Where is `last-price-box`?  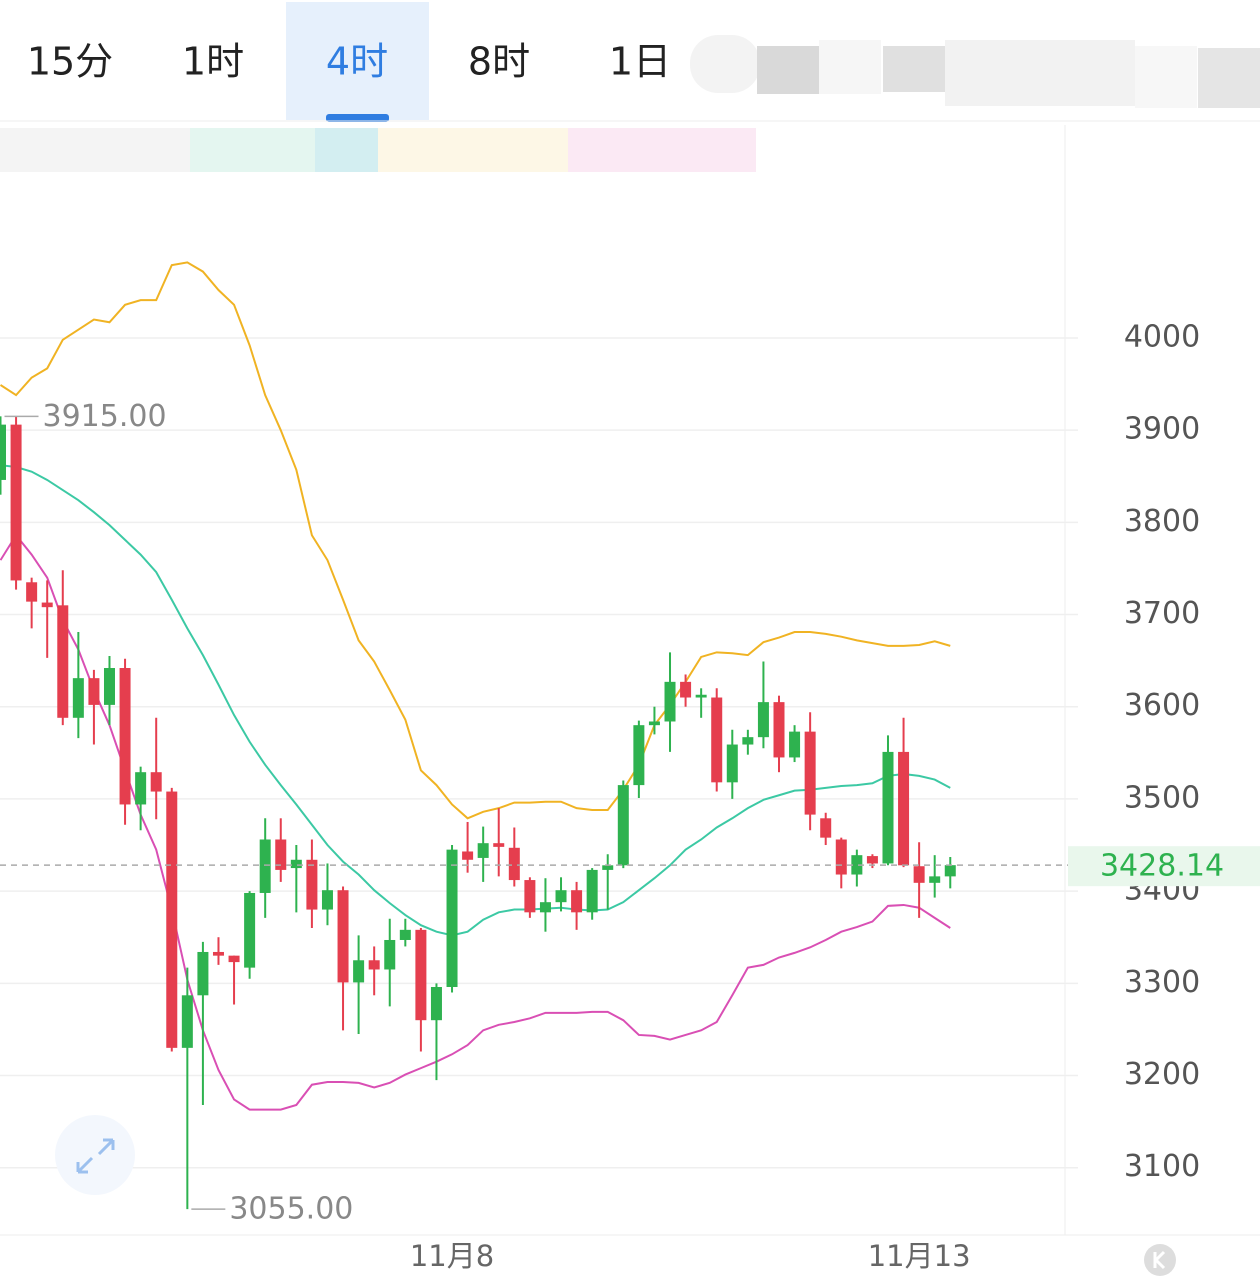 last-price-box is located at coordinates (1164, 866).